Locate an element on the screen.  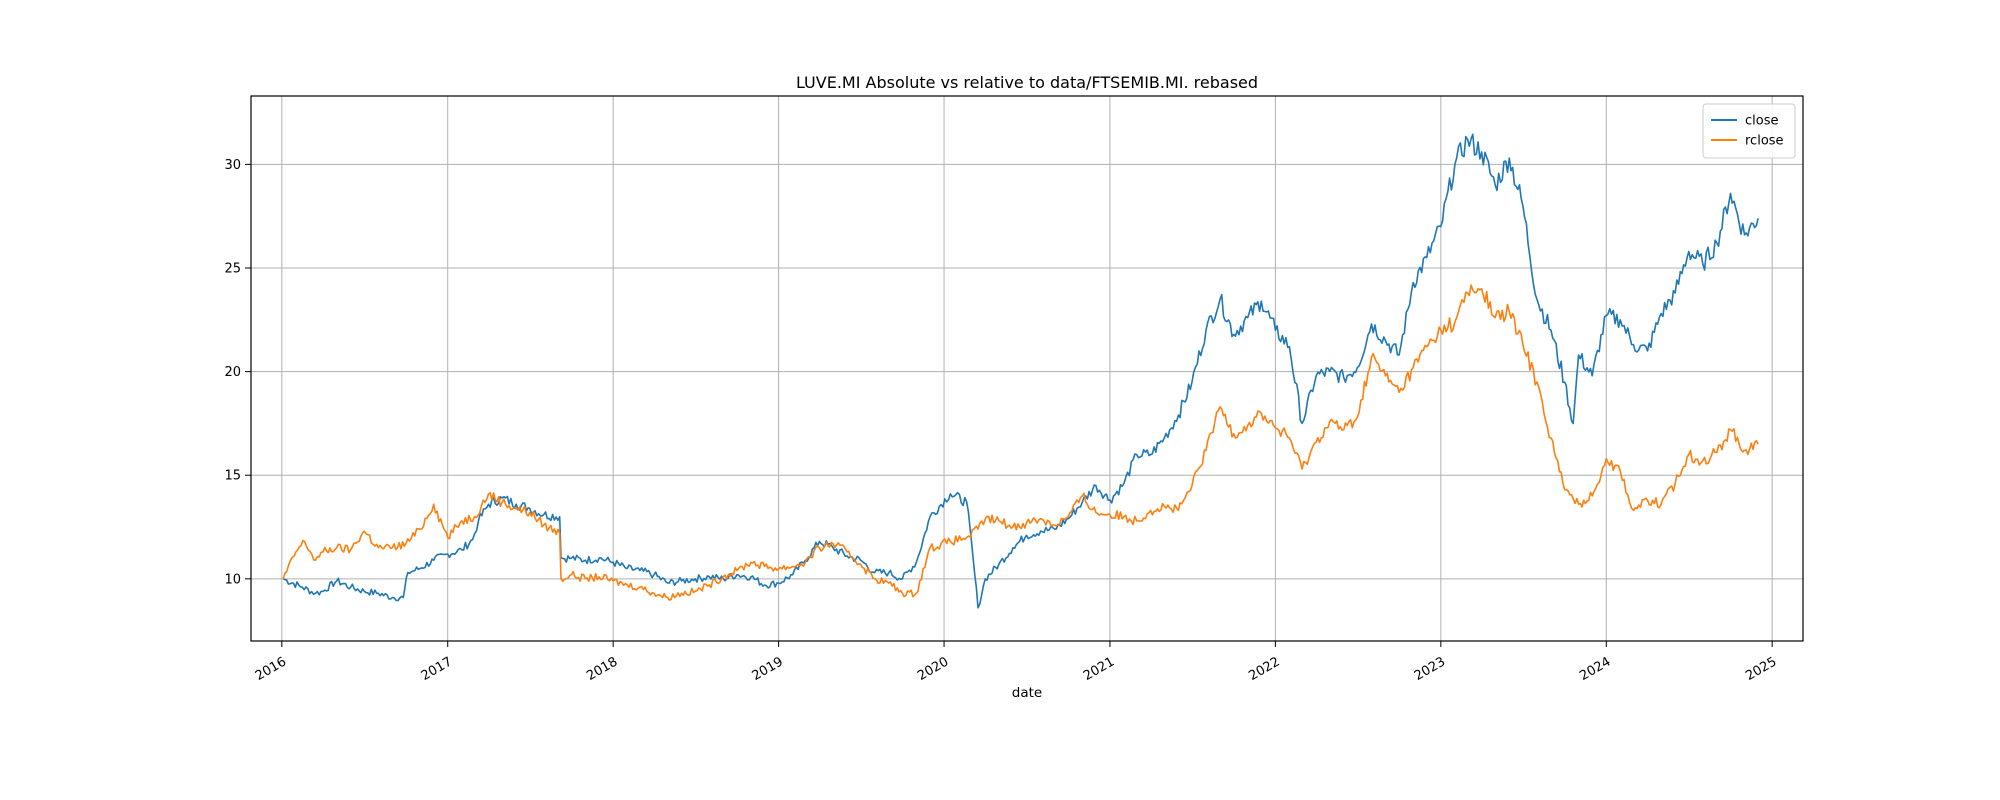
legend-label-rclose: rclose is located at coordinates (1764, 141).